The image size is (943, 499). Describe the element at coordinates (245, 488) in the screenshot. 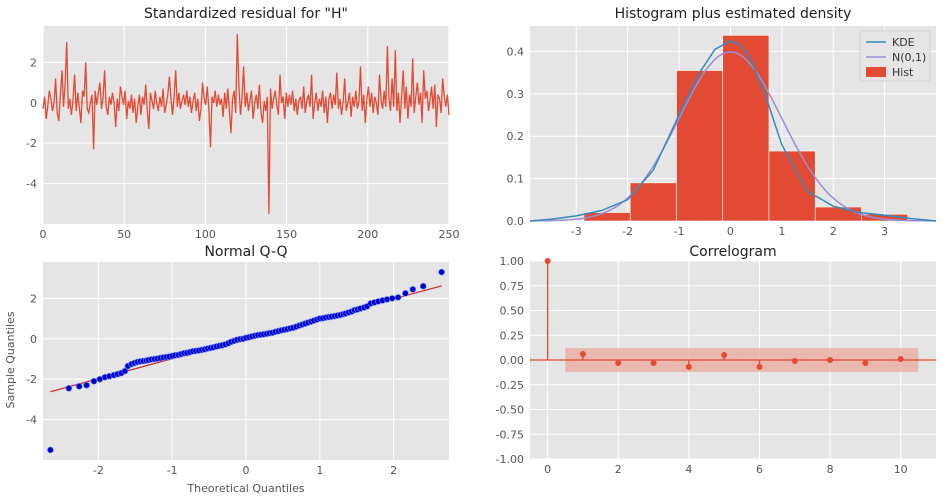

I see `qq-xlabel: Theoretical Quantiles` at that location.